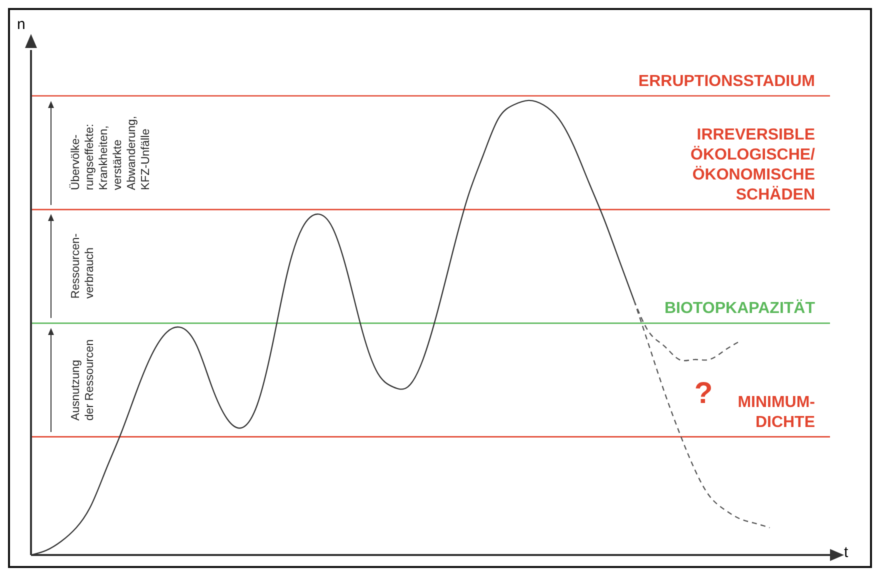  Describe the element at coordinates (753, 165) in the screenshot. I see `ref-line-label: IRREVERSIBLE ÖKOLOGISCHE/ ÖKONOMISCHE SCHÄDEN` at that location.